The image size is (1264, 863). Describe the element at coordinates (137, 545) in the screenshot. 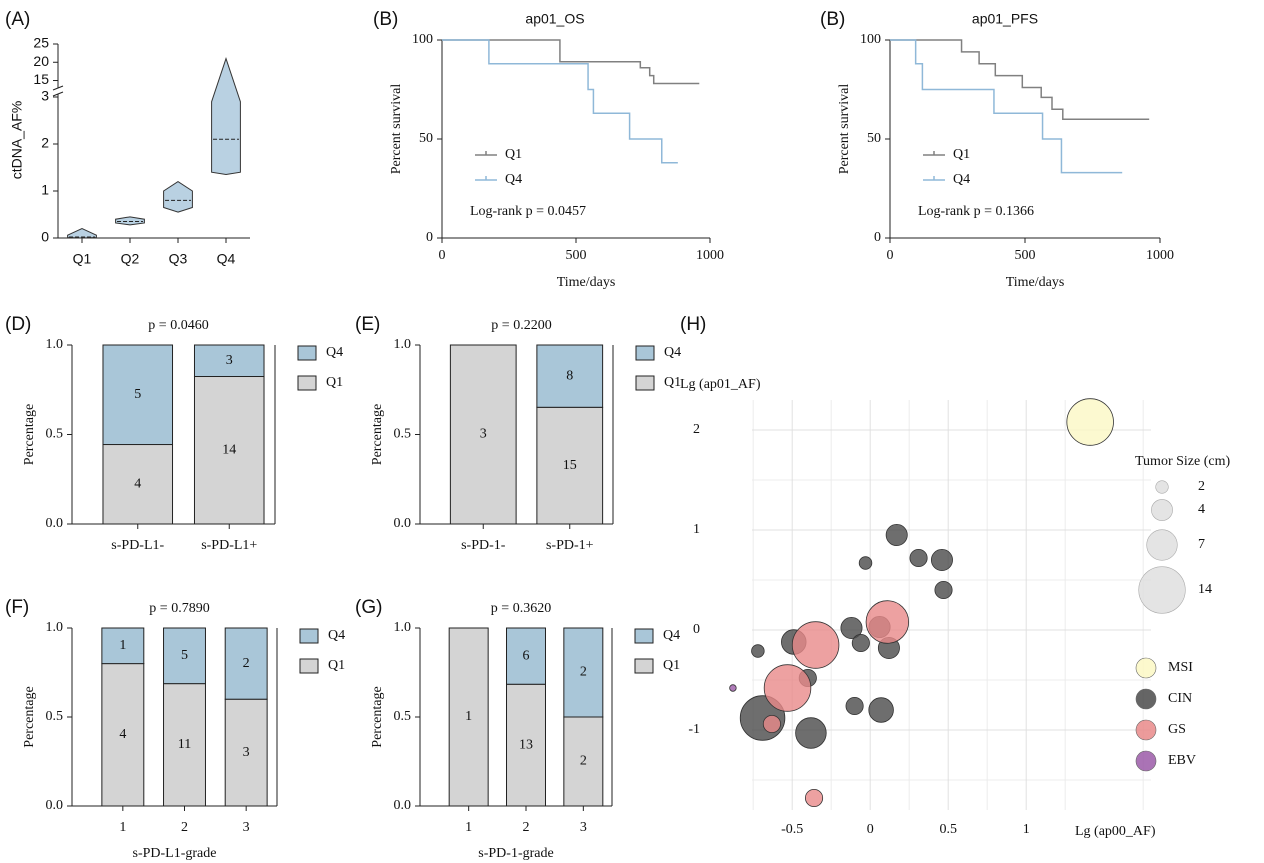

I see `x-tick-label: s-PD-L1-` at that location.